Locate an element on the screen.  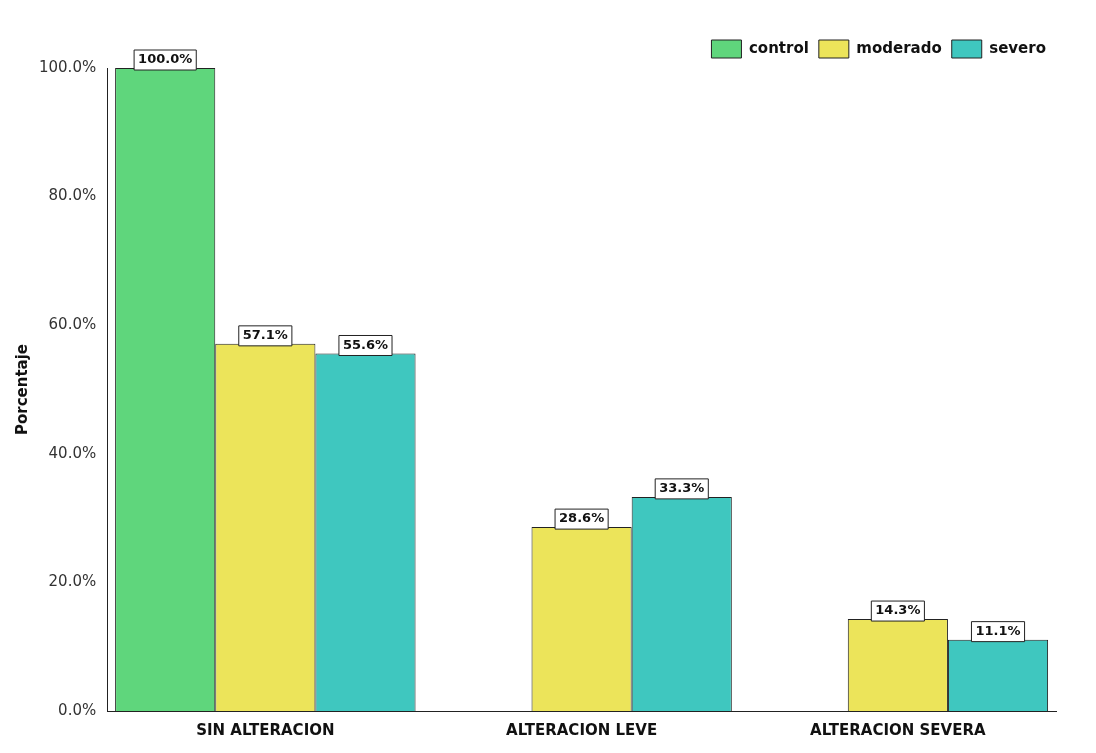
data-label: 11.1% is located at coordinates (998, 630).